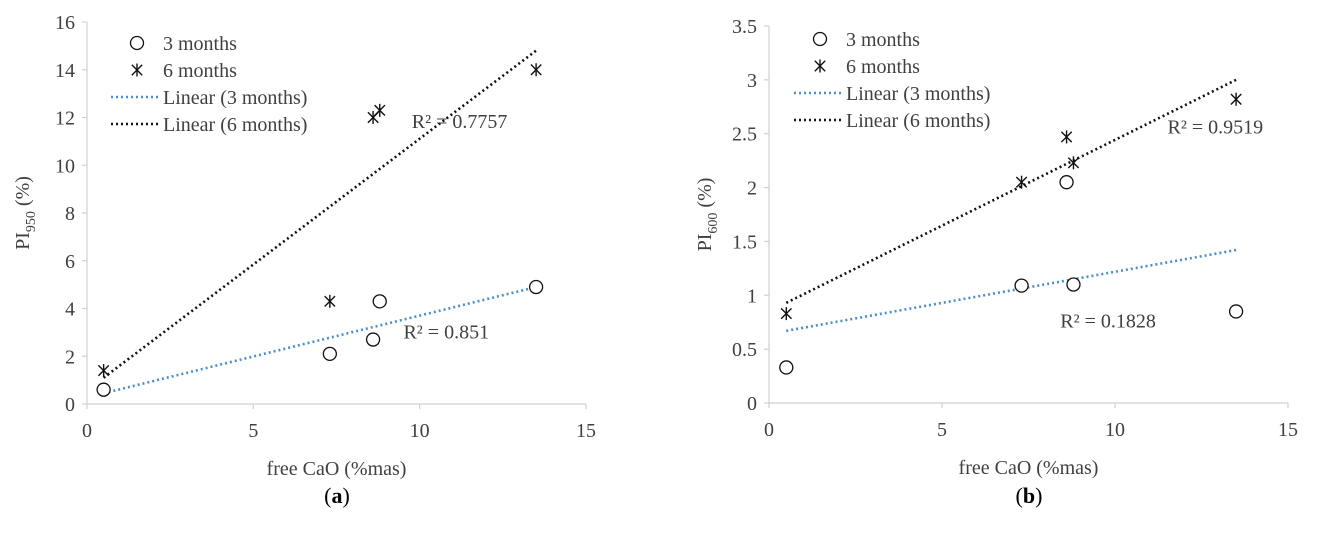  What do you see at coordinates (752, 81) in the screenshot?
I see `y-tick-label: 3` at bounding box center [752, 81].